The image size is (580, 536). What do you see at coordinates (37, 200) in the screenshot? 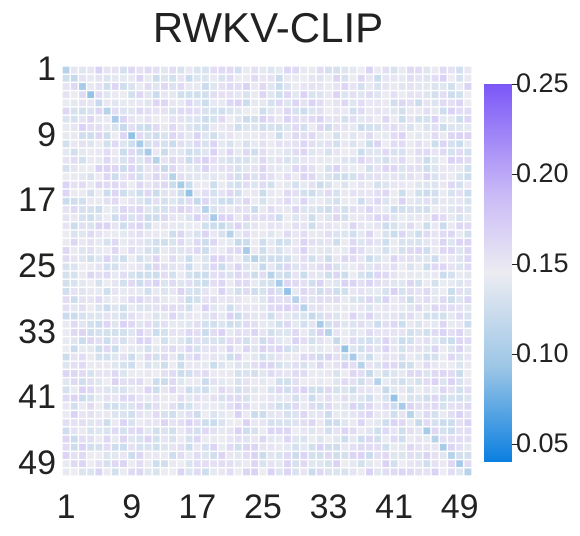
I see `y-tick-label: 17` at bounding box center [37, 200].